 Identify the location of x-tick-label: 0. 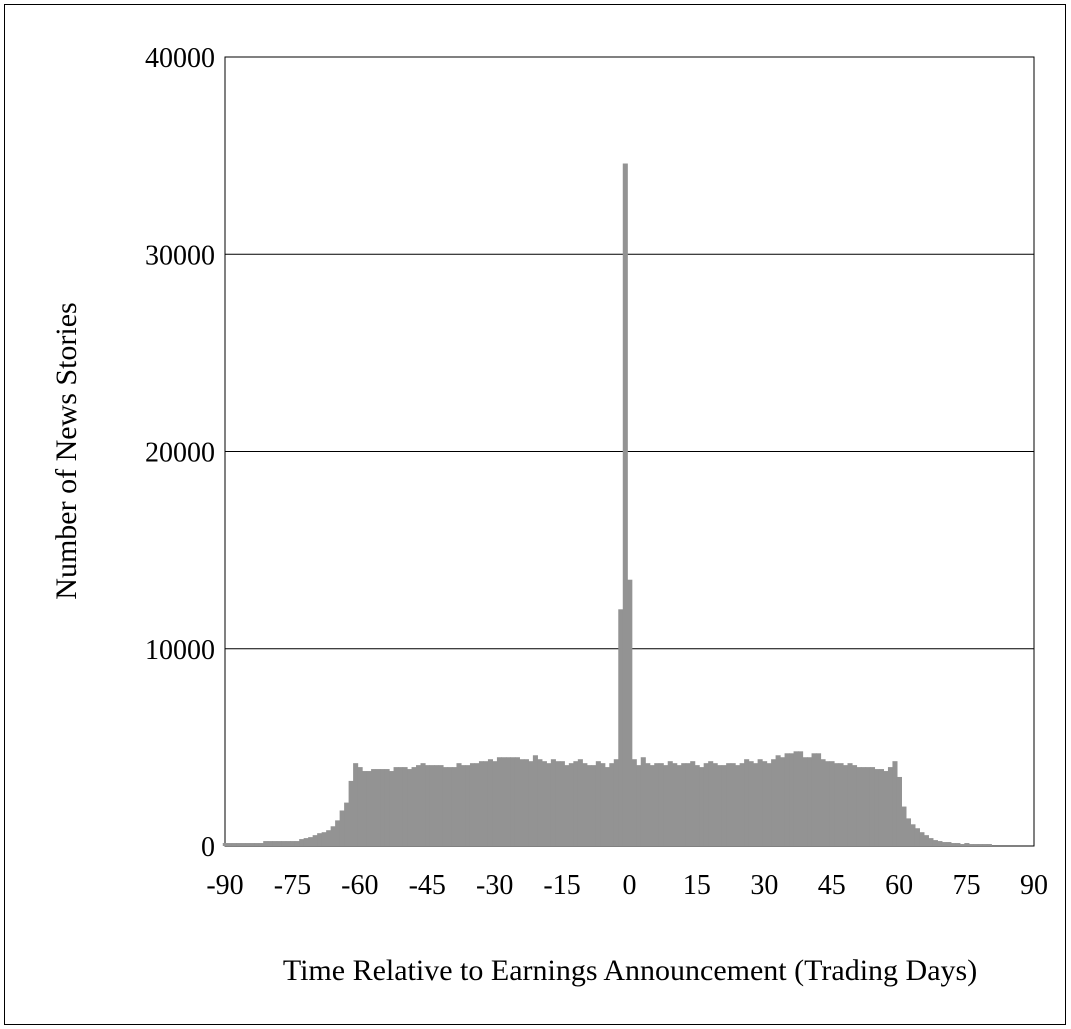
(630, 885).